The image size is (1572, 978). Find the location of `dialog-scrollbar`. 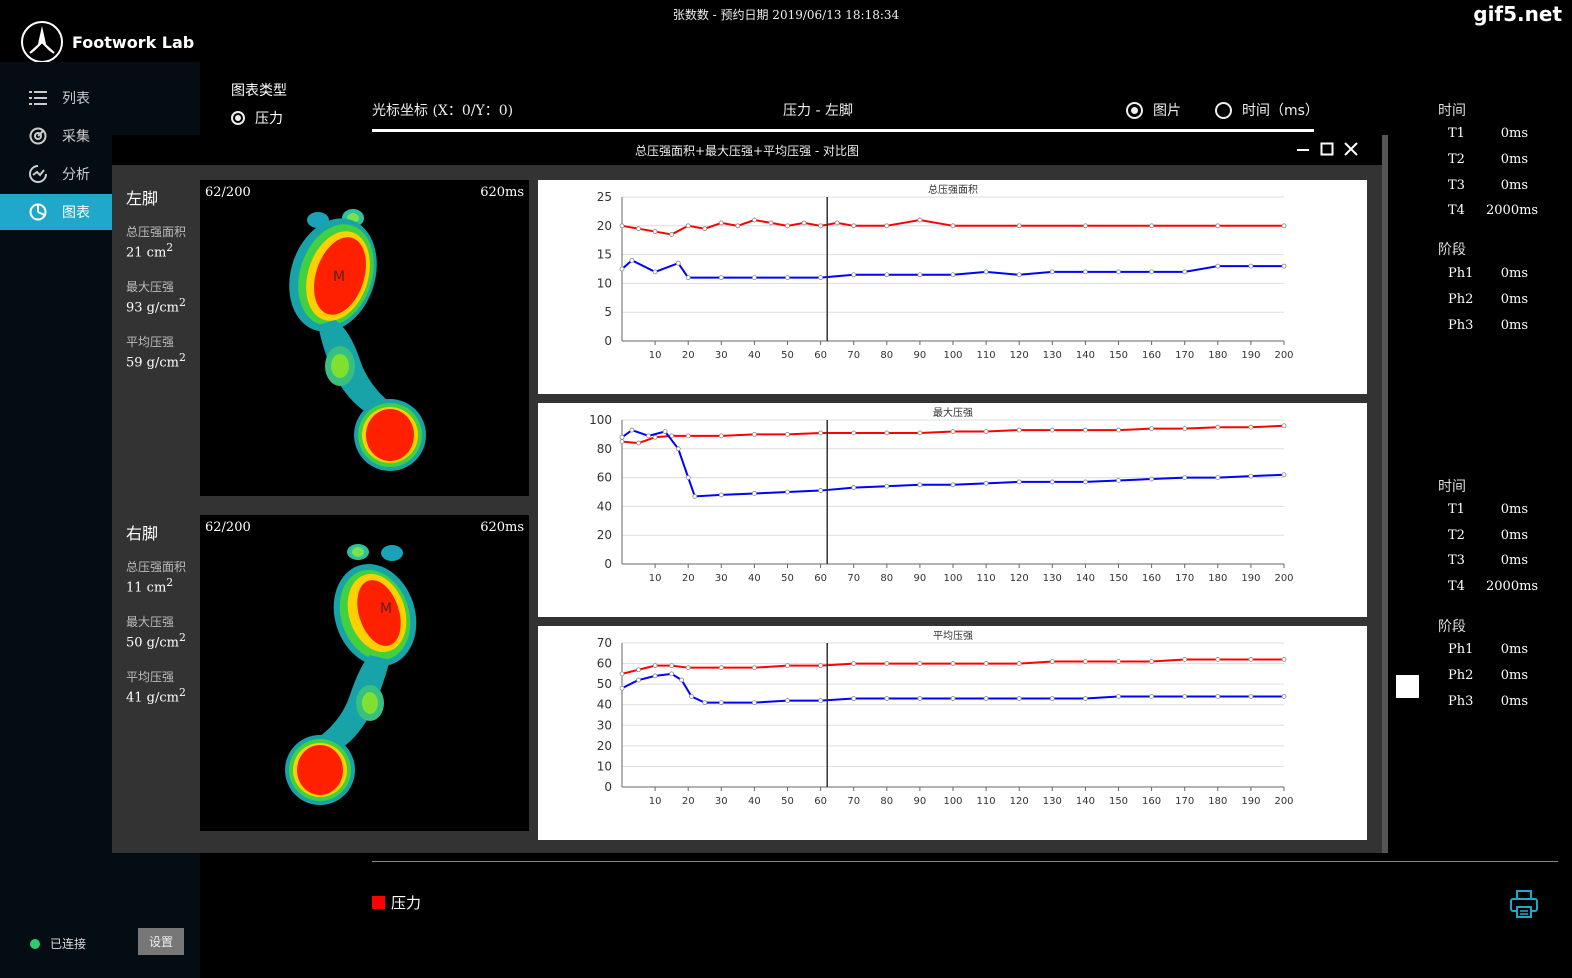

dialog-scrollbar is located at coordinates (1385, 494).